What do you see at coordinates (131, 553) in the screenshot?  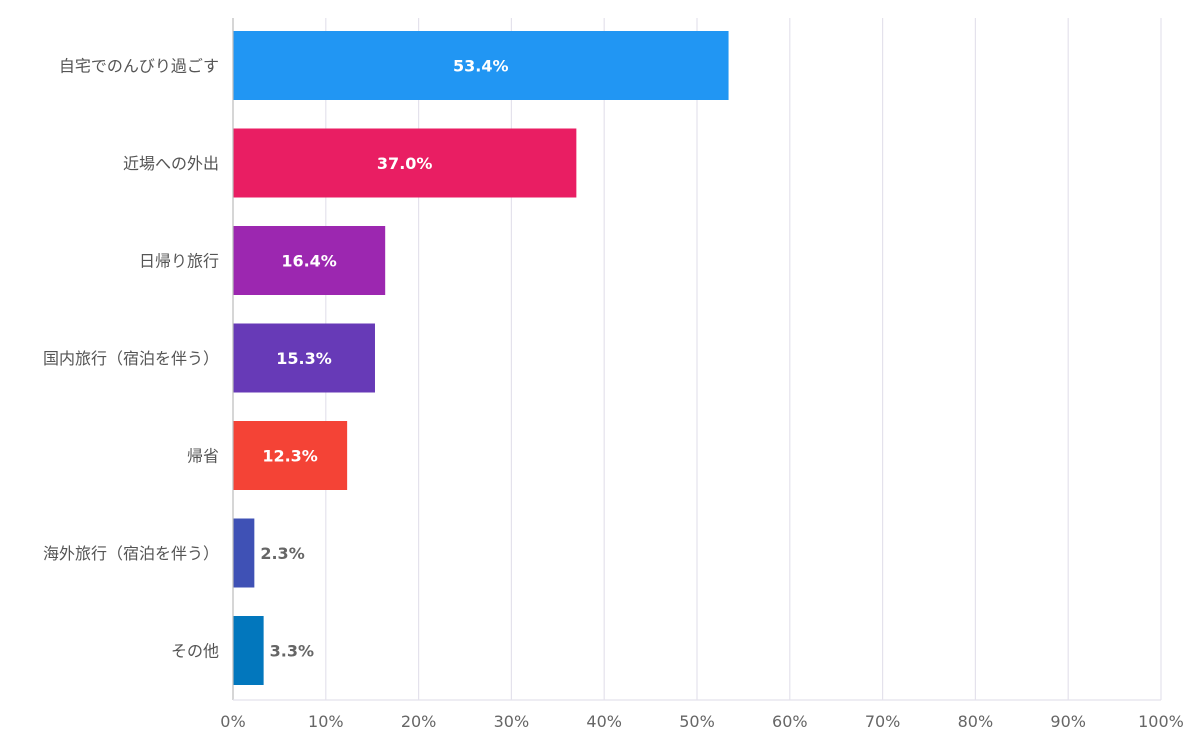 I see `category-label: 海外旅行（宿泊を伴う）` at bounding box center [131, 553].